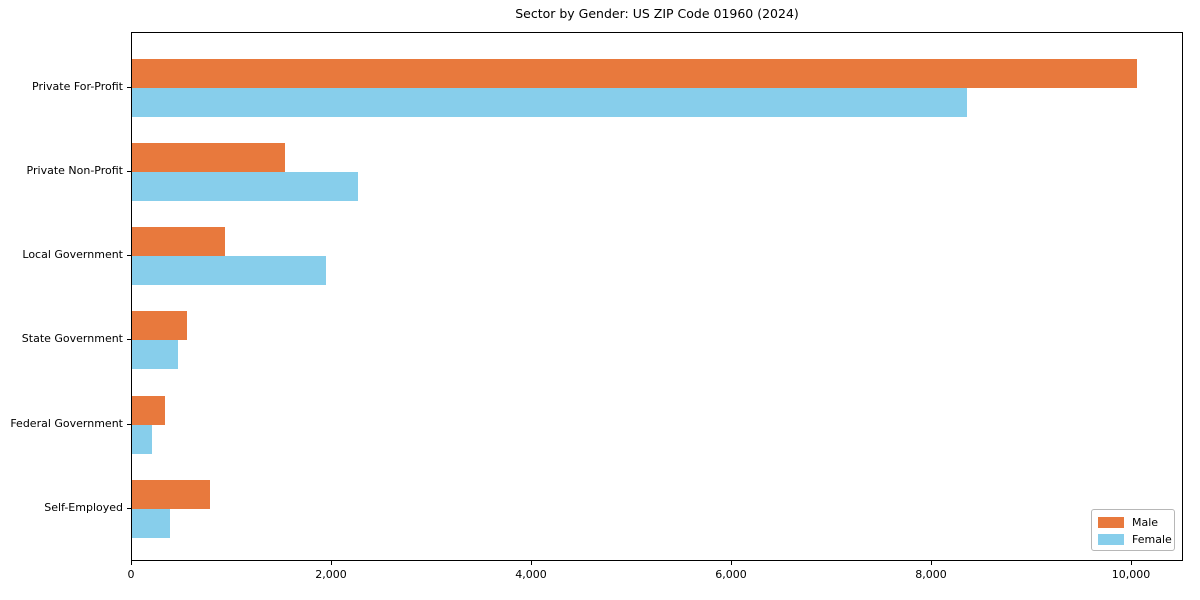 This screenshot has width=1200, height=600. I want to click on x-tick-label: 6,000, so click(731, 574).